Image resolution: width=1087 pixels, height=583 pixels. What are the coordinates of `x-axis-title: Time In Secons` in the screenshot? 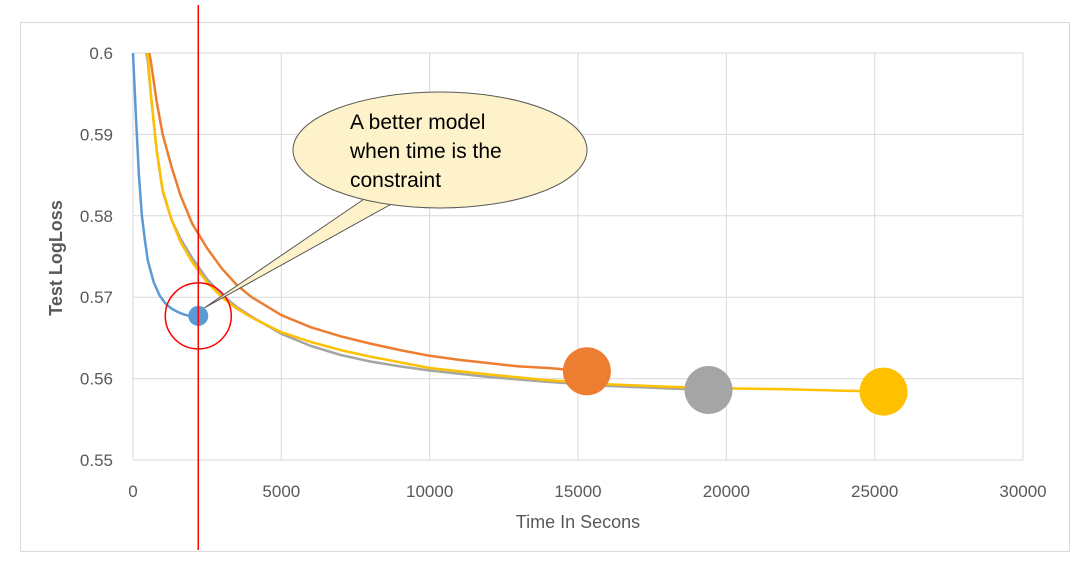 It's located at (578, 522).